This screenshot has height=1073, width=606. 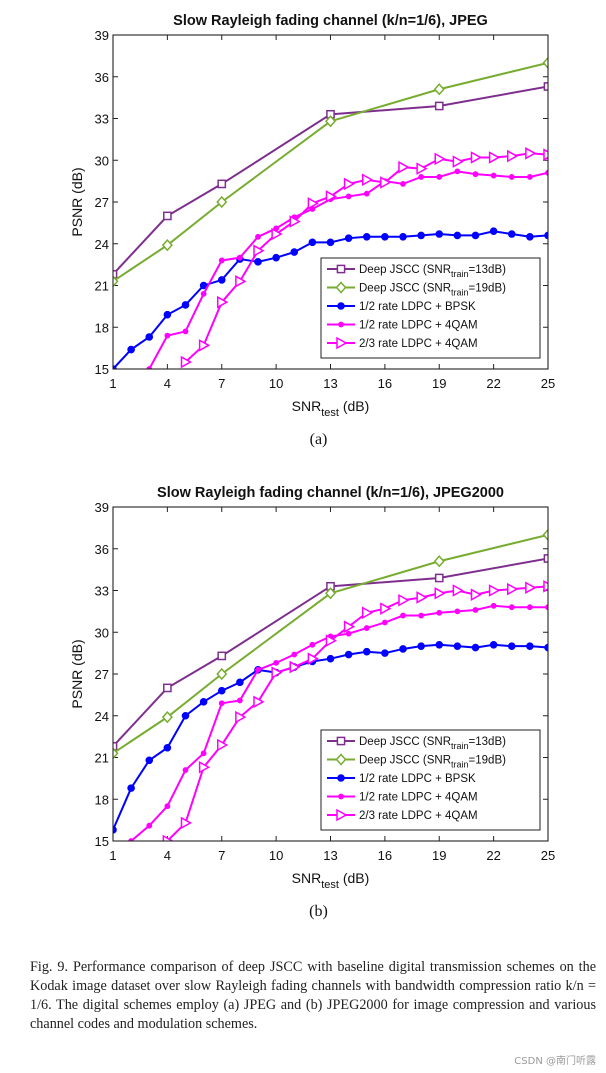 What do you see at coordinates (493, 383) in the screenshot?
I see `x-tick-label: 22` at bounding box center [493, 383].